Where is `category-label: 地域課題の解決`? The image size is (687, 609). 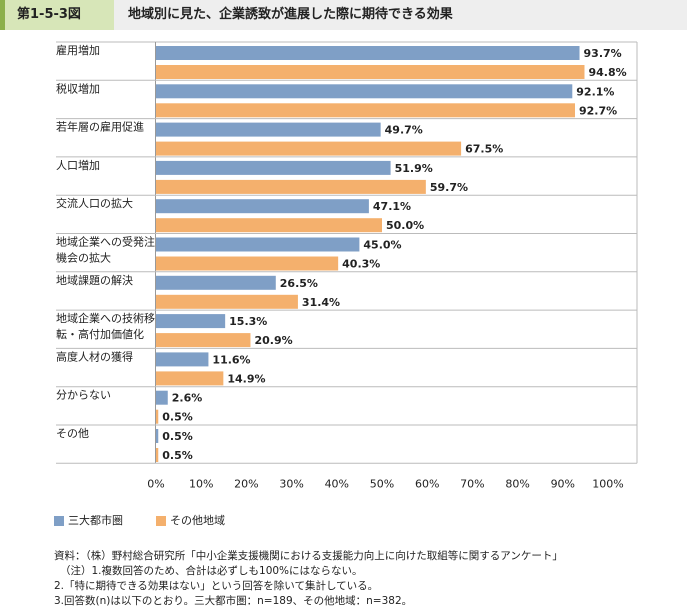 category-label: 地域課題の解決 is located at coordinates (94, 280).